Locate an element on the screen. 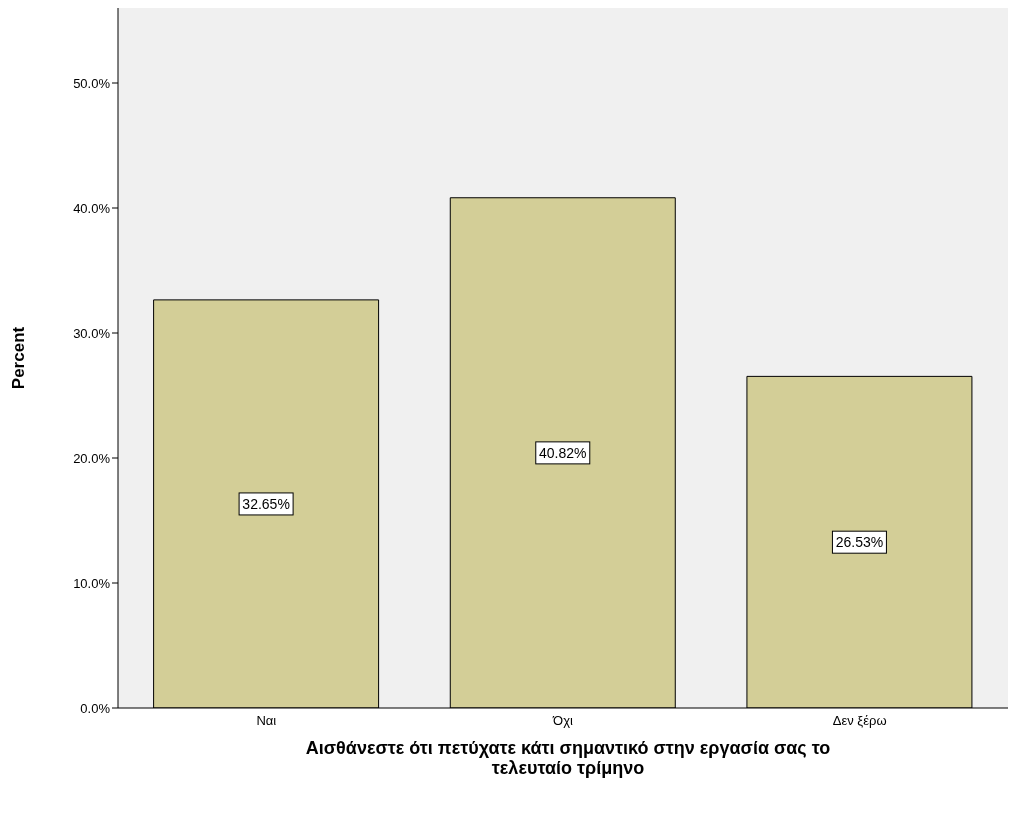 This screenshot has width=1016, height=816. y-tick-label: 40.0% is located at coordinates (92, 208).